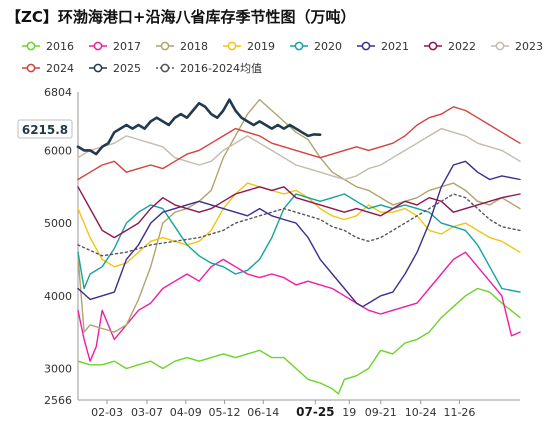  What do you see at coordinates (181, 17) in the screenshot?
I see `chart-title: 【ZC】环渤海港口+沿海八省库存季节性图（万吨）` at bounding box center [181, 17].